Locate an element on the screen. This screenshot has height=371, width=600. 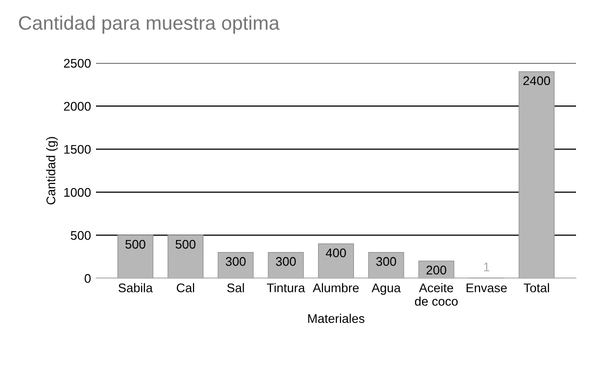
data-label: 400 is located at coordinates (336, 253).